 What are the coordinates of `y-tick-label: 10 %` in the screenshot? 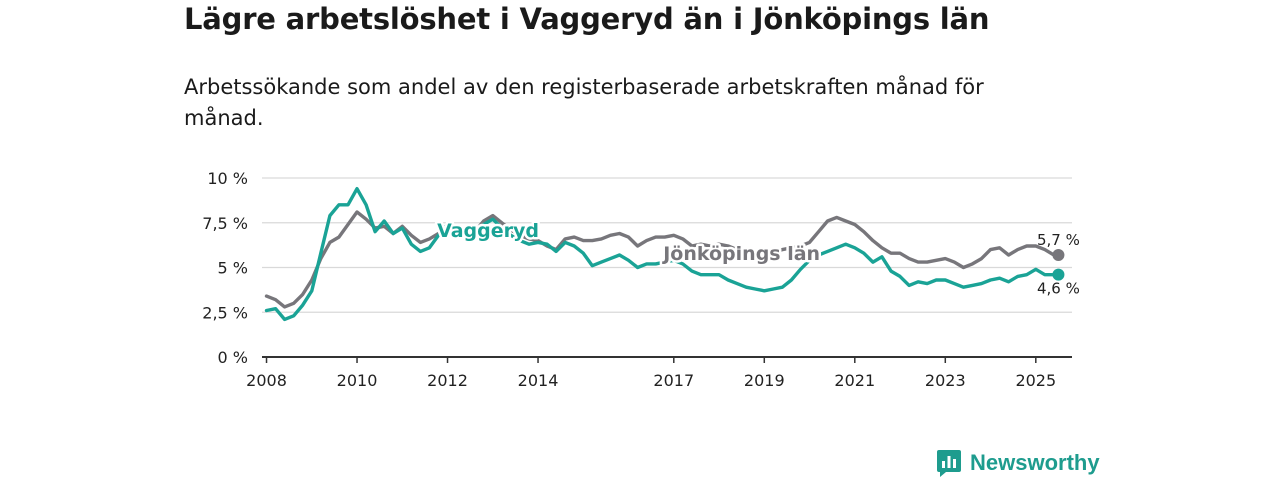 It's located at (227, 178).